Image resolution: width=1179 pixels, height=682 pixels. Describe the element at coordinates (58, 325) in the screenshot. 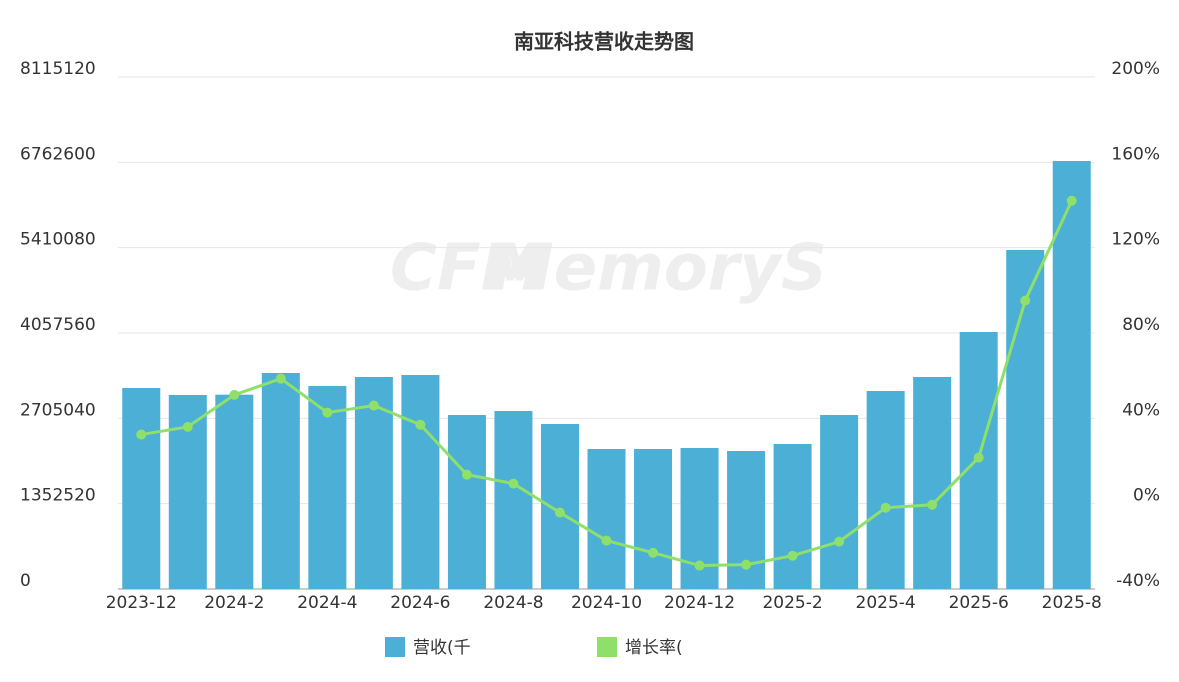

I see `y-tick-label: 4057560` at that location.